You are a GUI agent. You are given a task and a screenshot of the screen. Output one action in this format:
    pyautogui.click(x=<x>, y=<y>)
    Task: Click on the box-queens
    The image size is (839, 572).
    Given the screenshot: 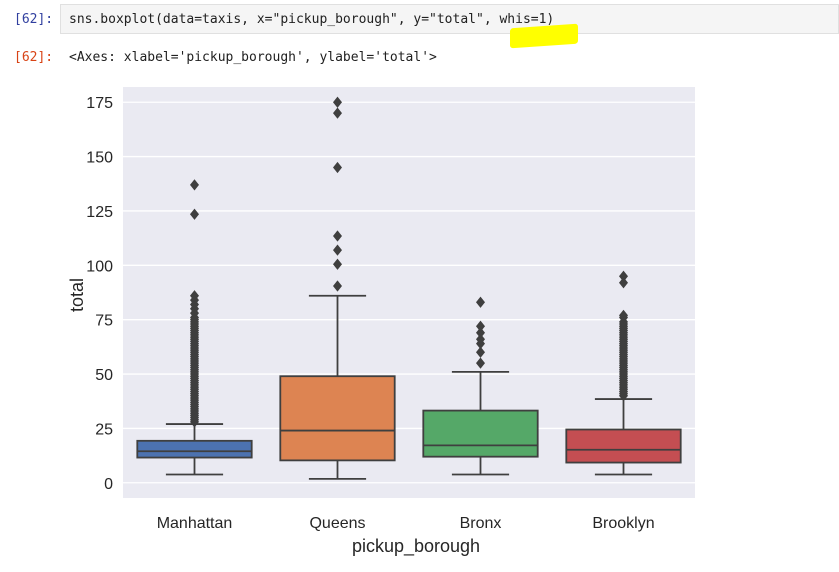 What is the action you would take?
    pyautogui.click(x=337, y=288)
    